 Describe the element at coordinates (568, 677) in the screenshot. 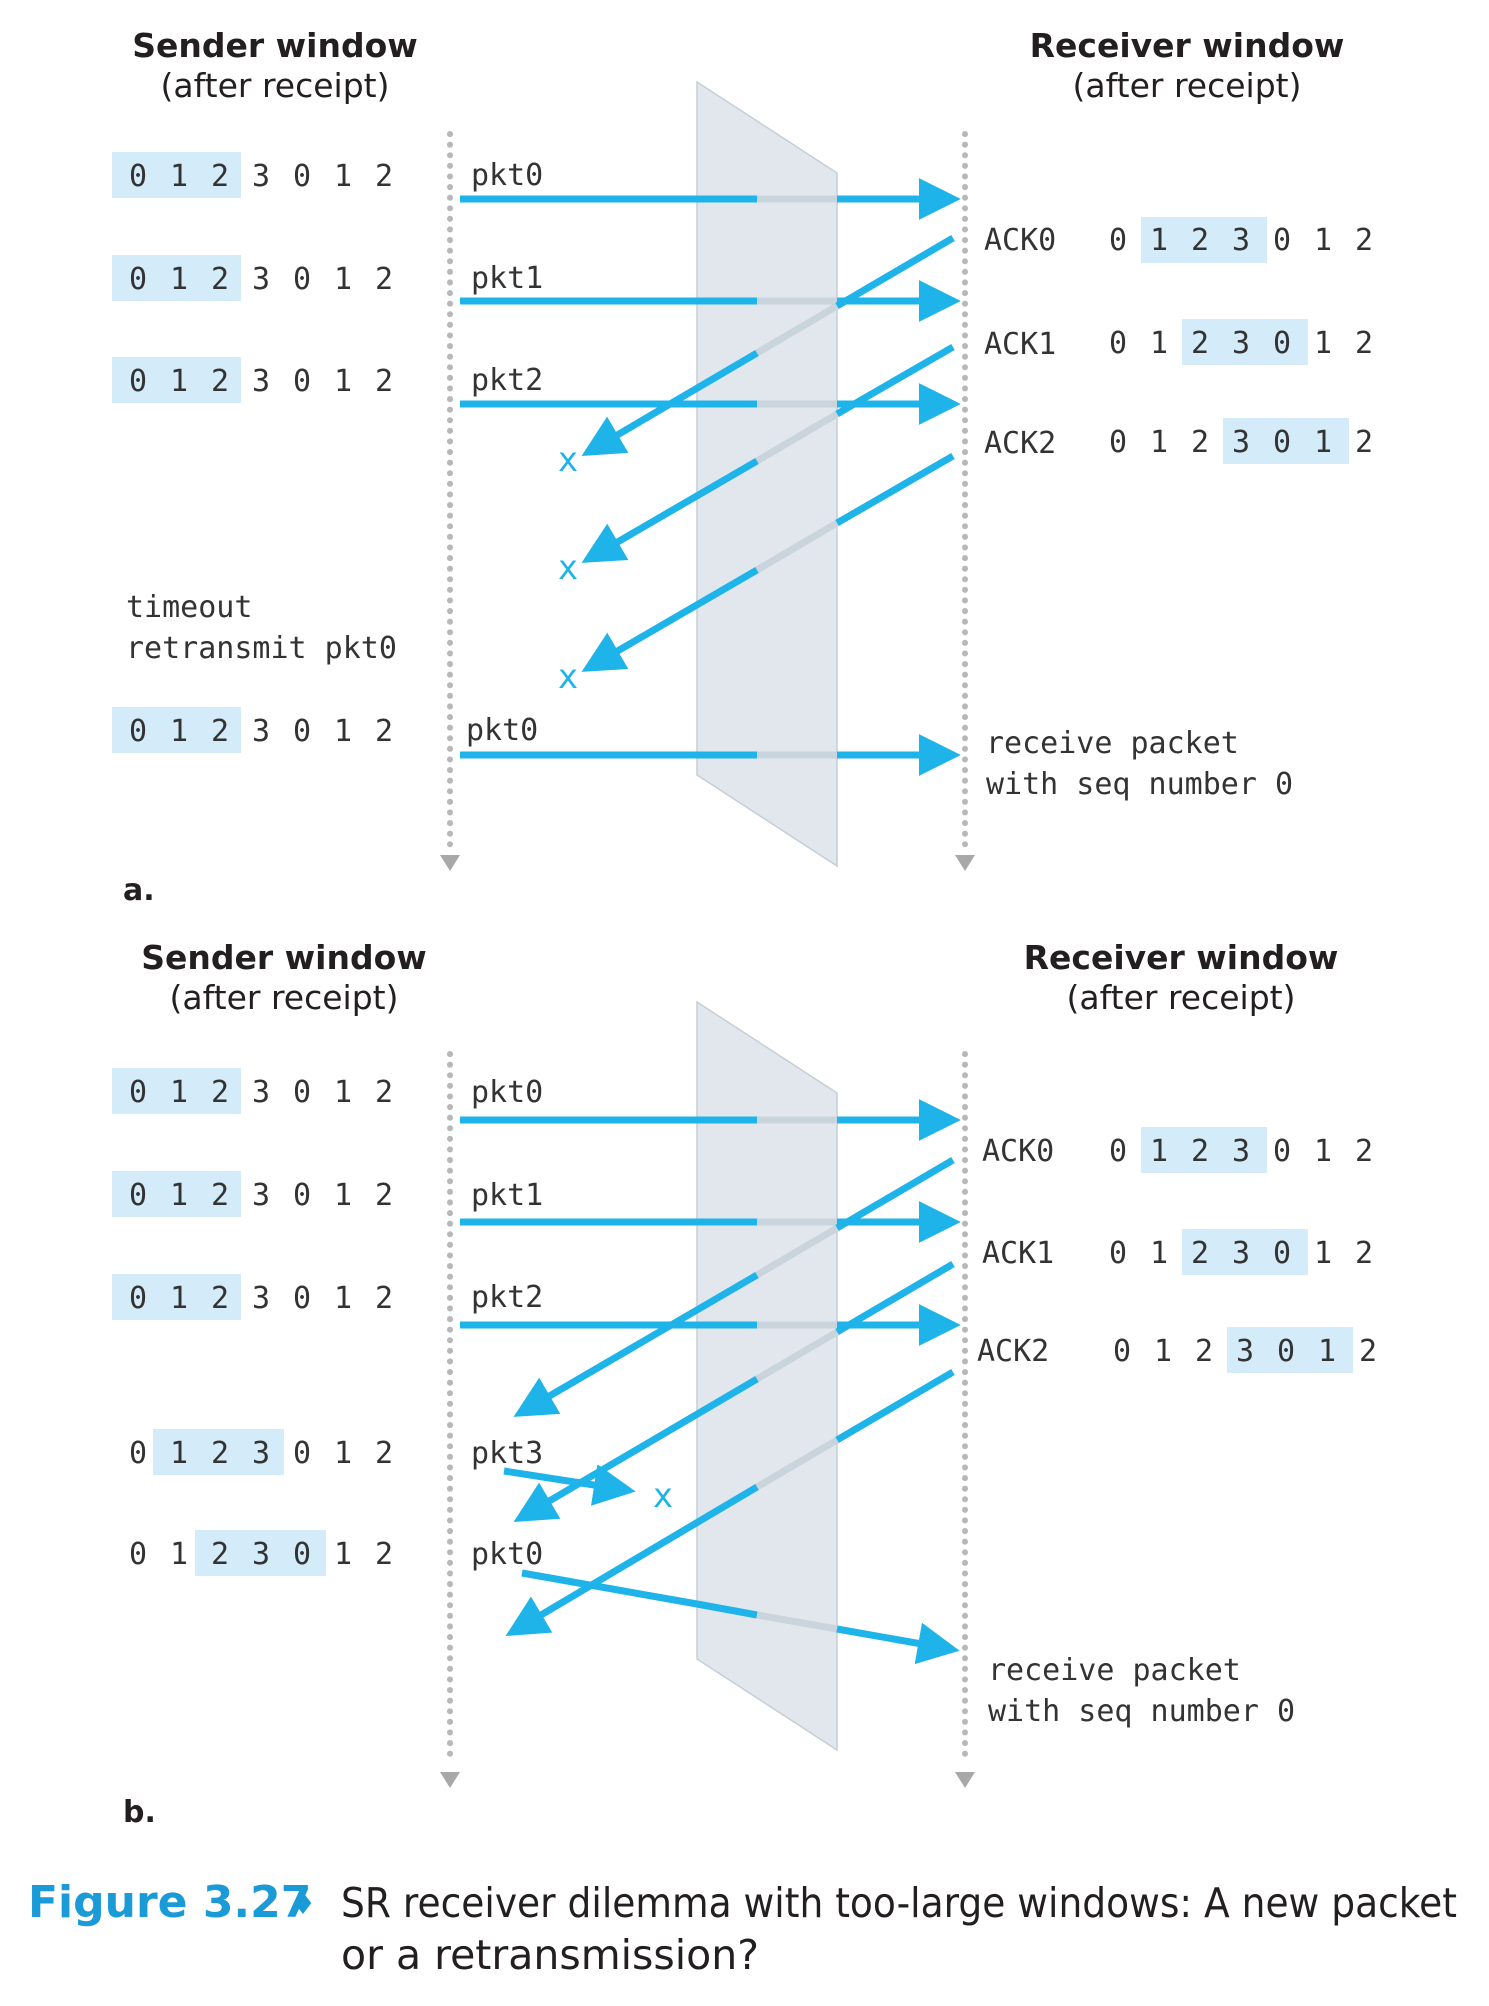

I see `x-mark-icon: x` at that location.